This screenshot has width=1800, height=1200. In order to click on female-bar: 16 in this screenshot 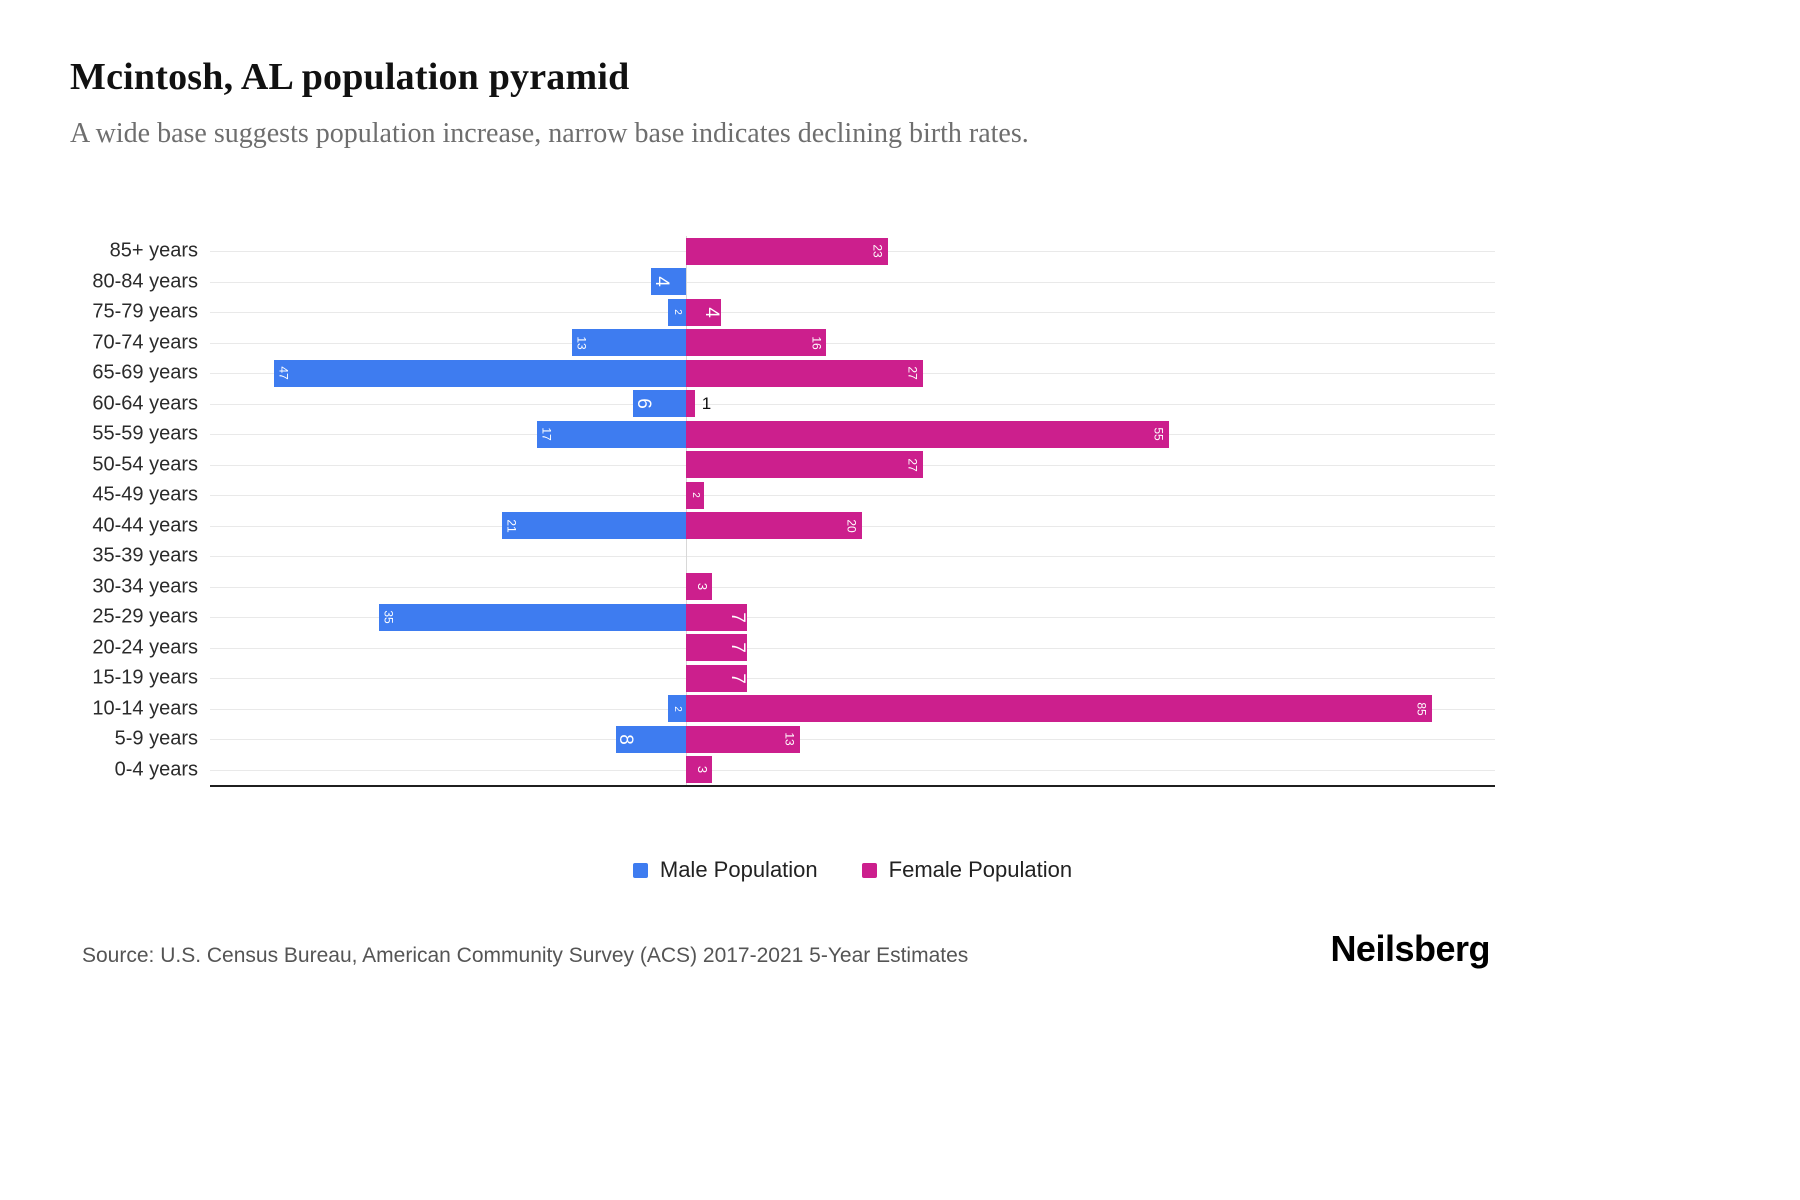, I will do `click(756, 343)`.